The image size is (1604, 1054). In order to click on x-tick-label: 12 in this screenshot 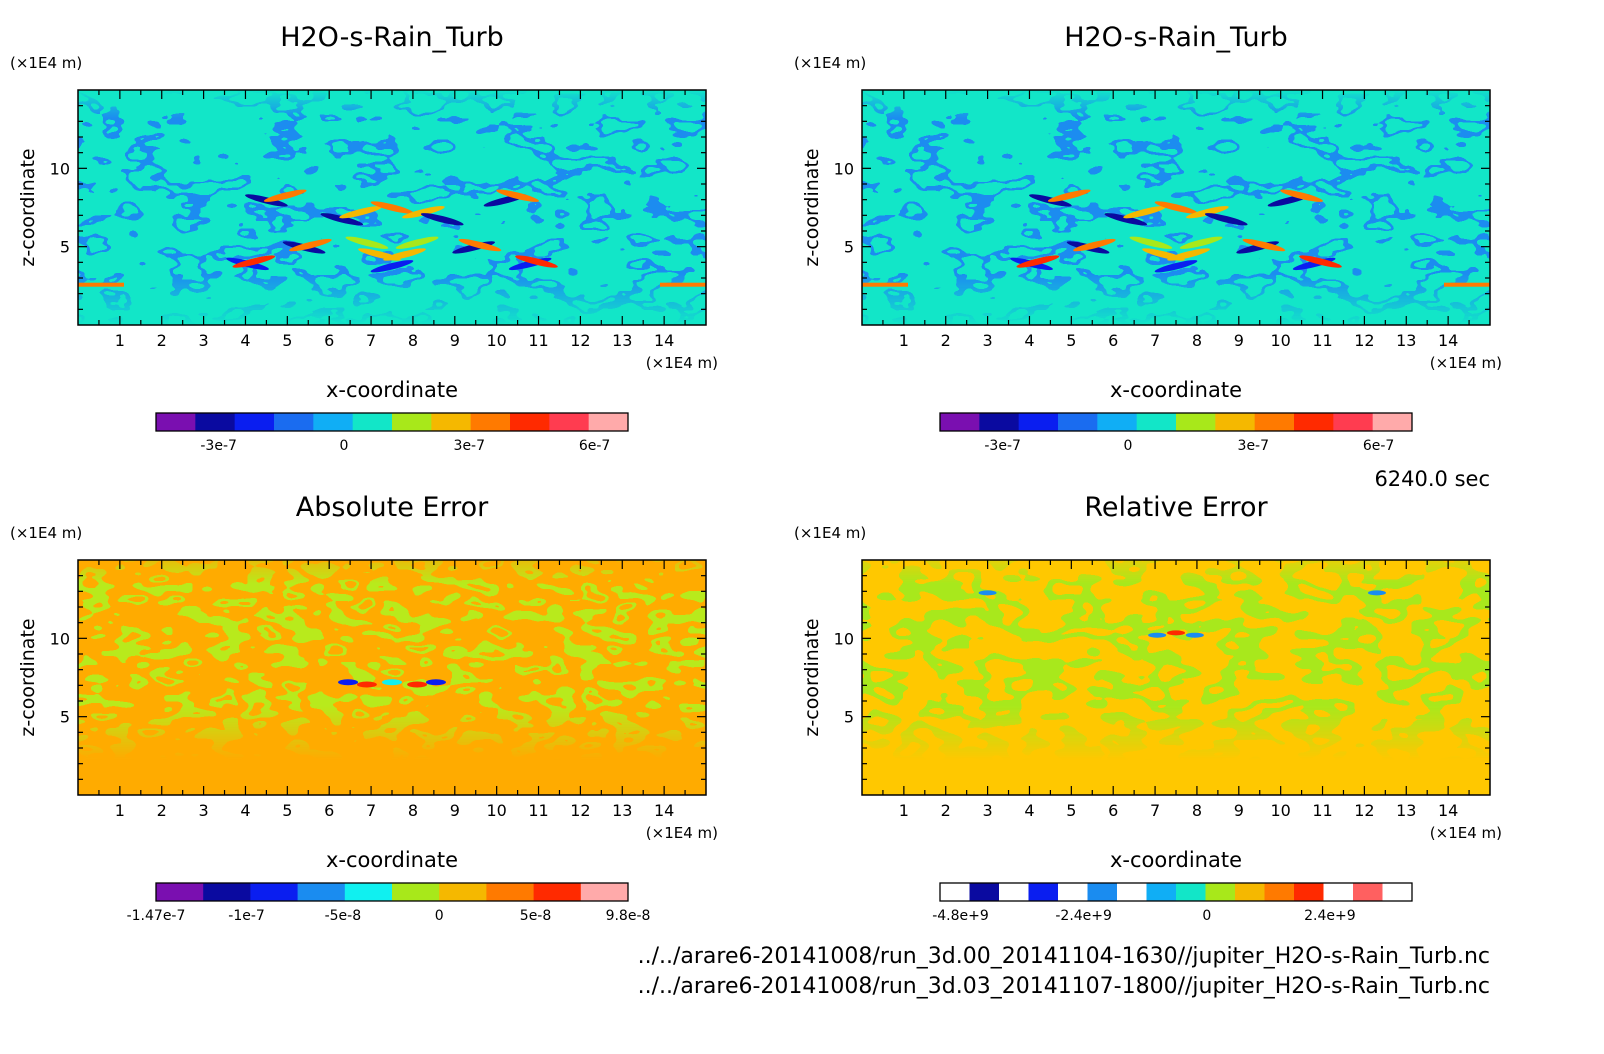, I will do `click(1364, 340)`.